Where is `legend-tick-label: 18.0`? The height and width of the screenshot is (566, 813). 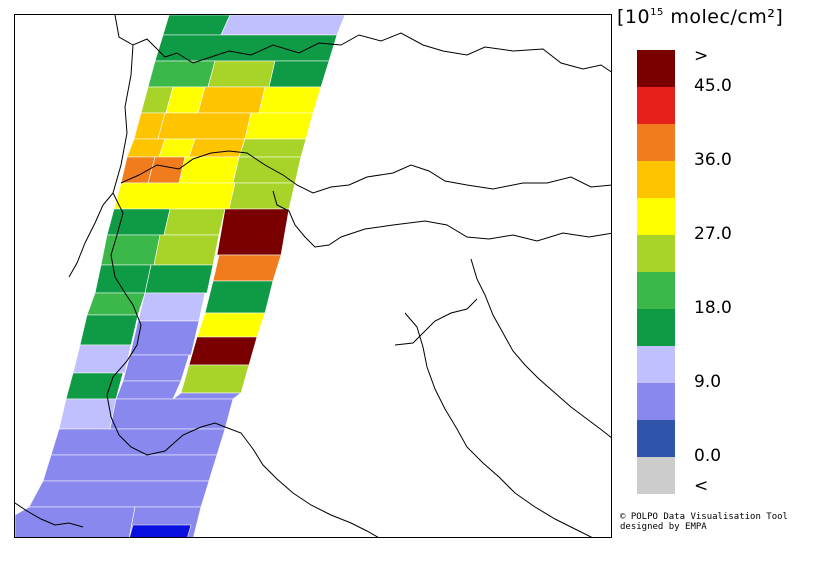 legend-tick-label: 18.0 is located at coordinates (713, 308).